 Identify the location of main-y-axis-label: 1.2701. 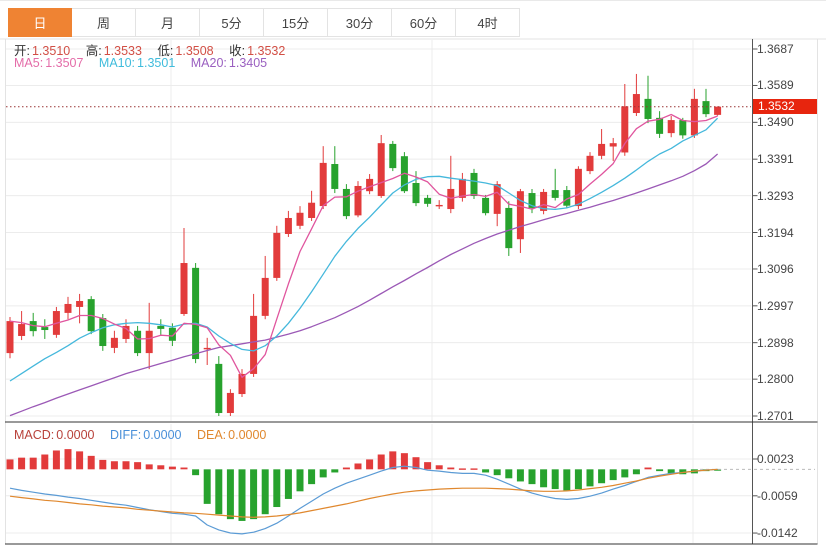
(775, 416).